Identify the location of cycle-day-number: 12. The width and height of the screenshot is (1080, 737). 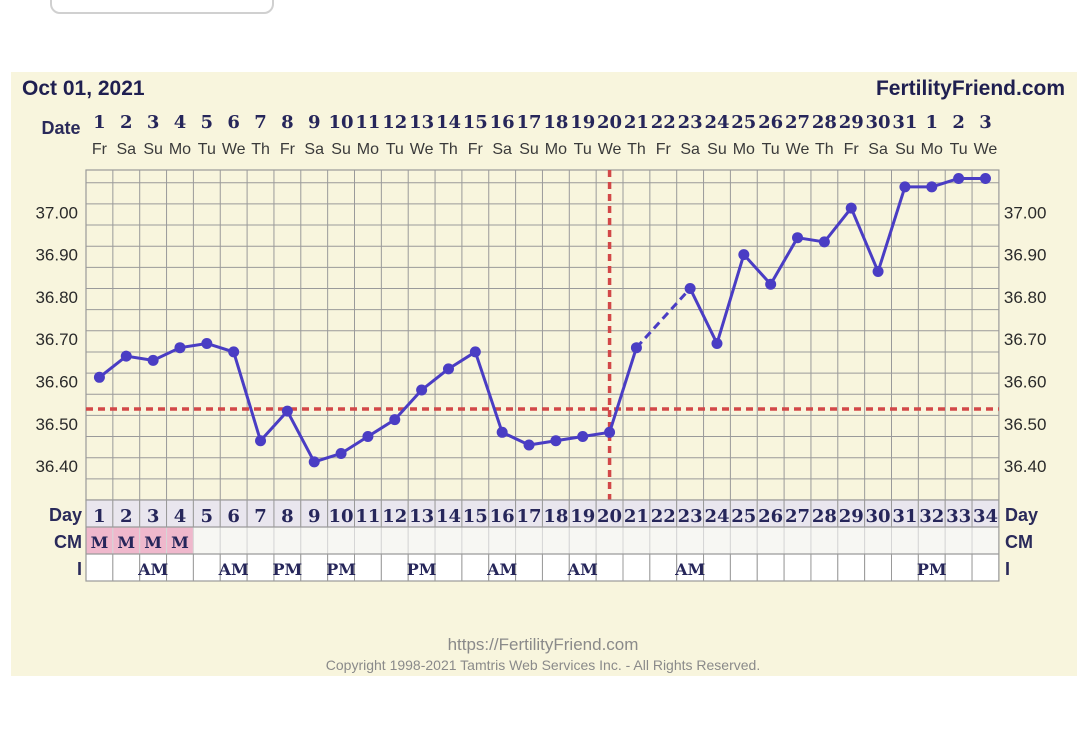
(394, 516).